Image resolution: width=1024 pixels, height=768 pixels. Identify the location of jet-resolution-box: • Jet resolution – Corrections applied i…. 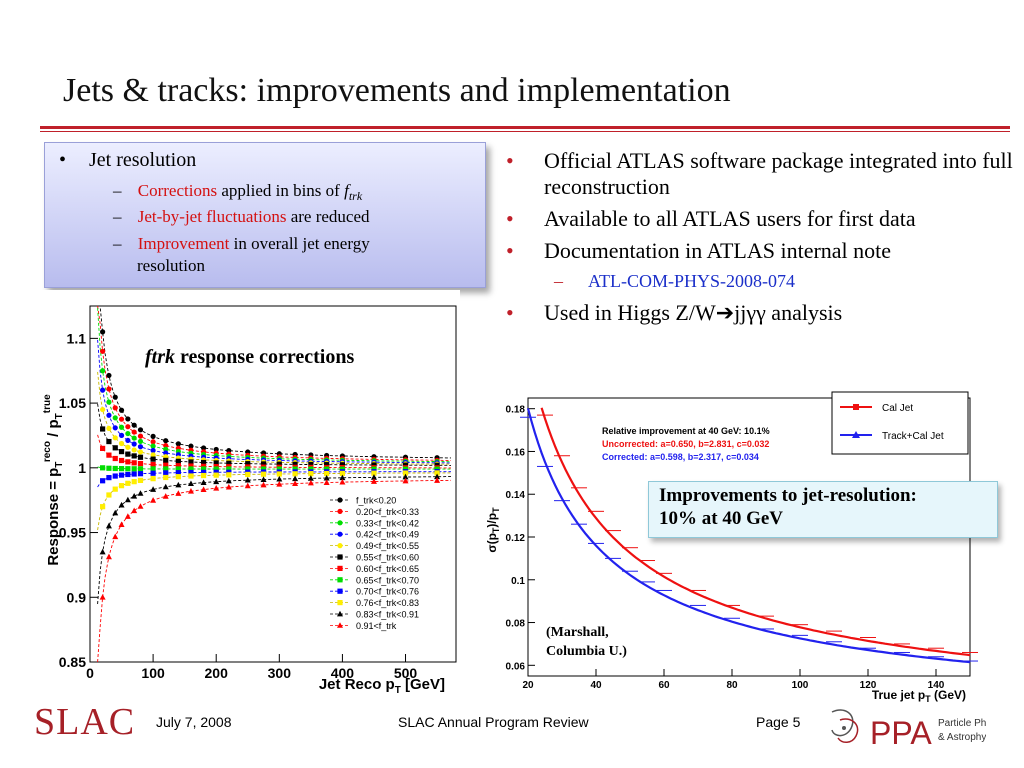
(265, 215).